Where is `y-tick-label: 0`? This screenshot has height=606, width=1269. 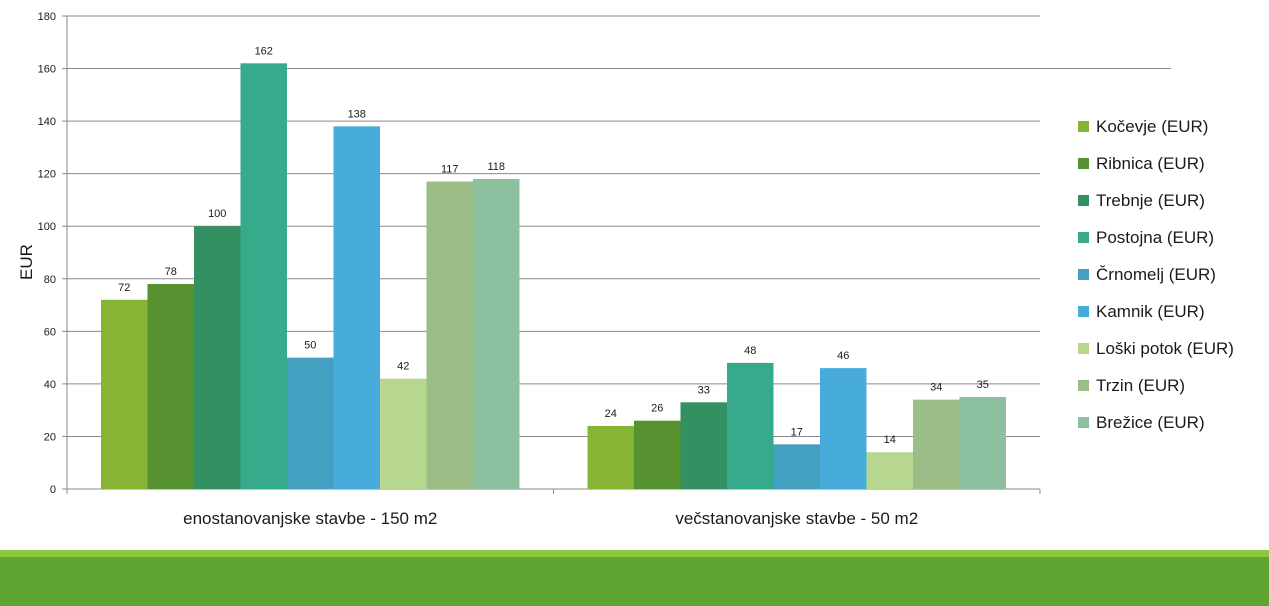 y-tick-label: 0 is located at coordinates (53, 490).